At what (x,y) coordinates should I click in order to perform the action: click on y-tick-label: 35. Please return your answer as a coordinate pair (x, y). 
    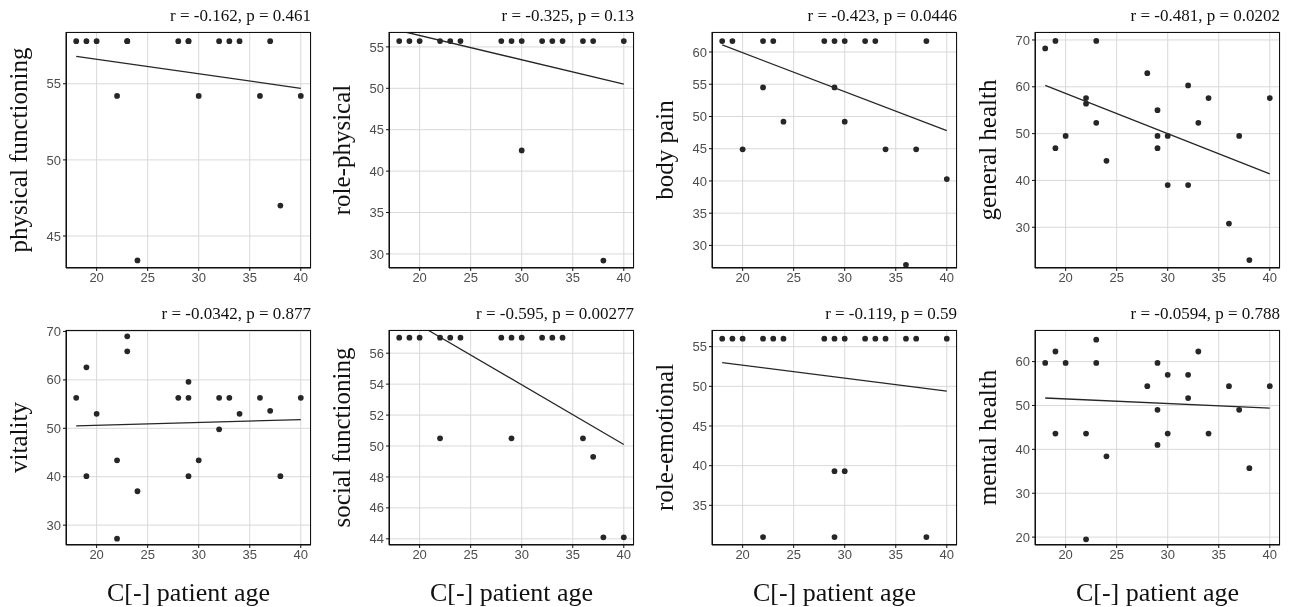
    Looking at the image, I should click on (699, 505).